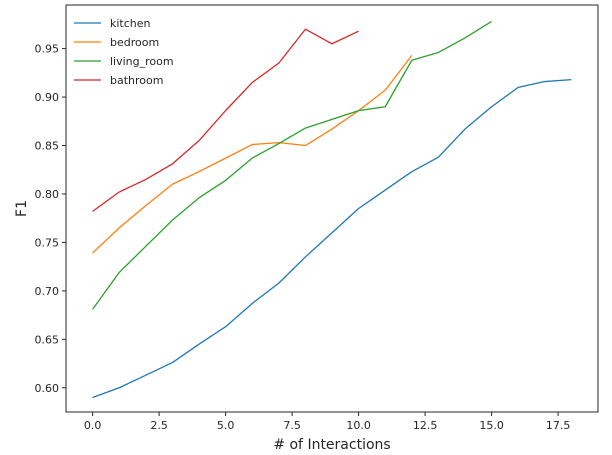 The width and height of the screenshot is (612, 455). Describe the element at coordinates (134, 42) in the screenshot. I see `legend-label-bedroom: bedroom` at that location.